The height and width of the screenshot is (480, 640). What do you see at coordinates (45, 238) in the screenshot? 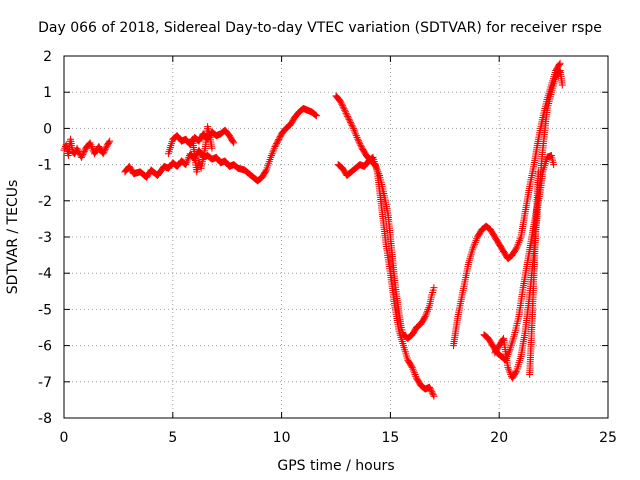
I see `y-tick-label: -3` at bounding box center [45, 238].